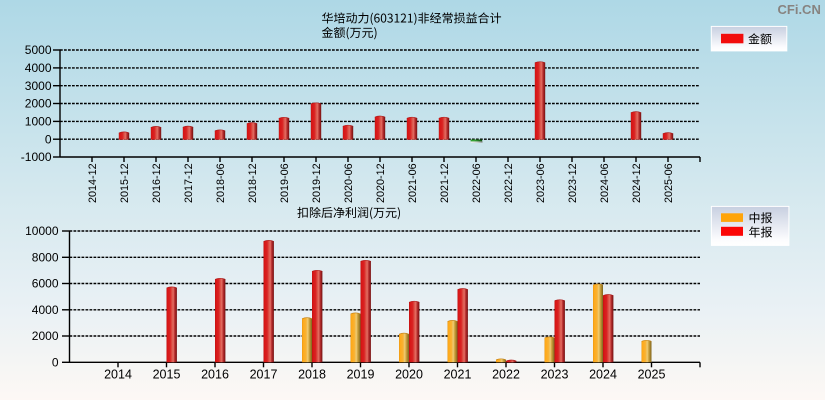  What do you see at coordinates (215, 374) in the screenshot?
I see `svg-text: 2016` at bounding box center [215, 374].